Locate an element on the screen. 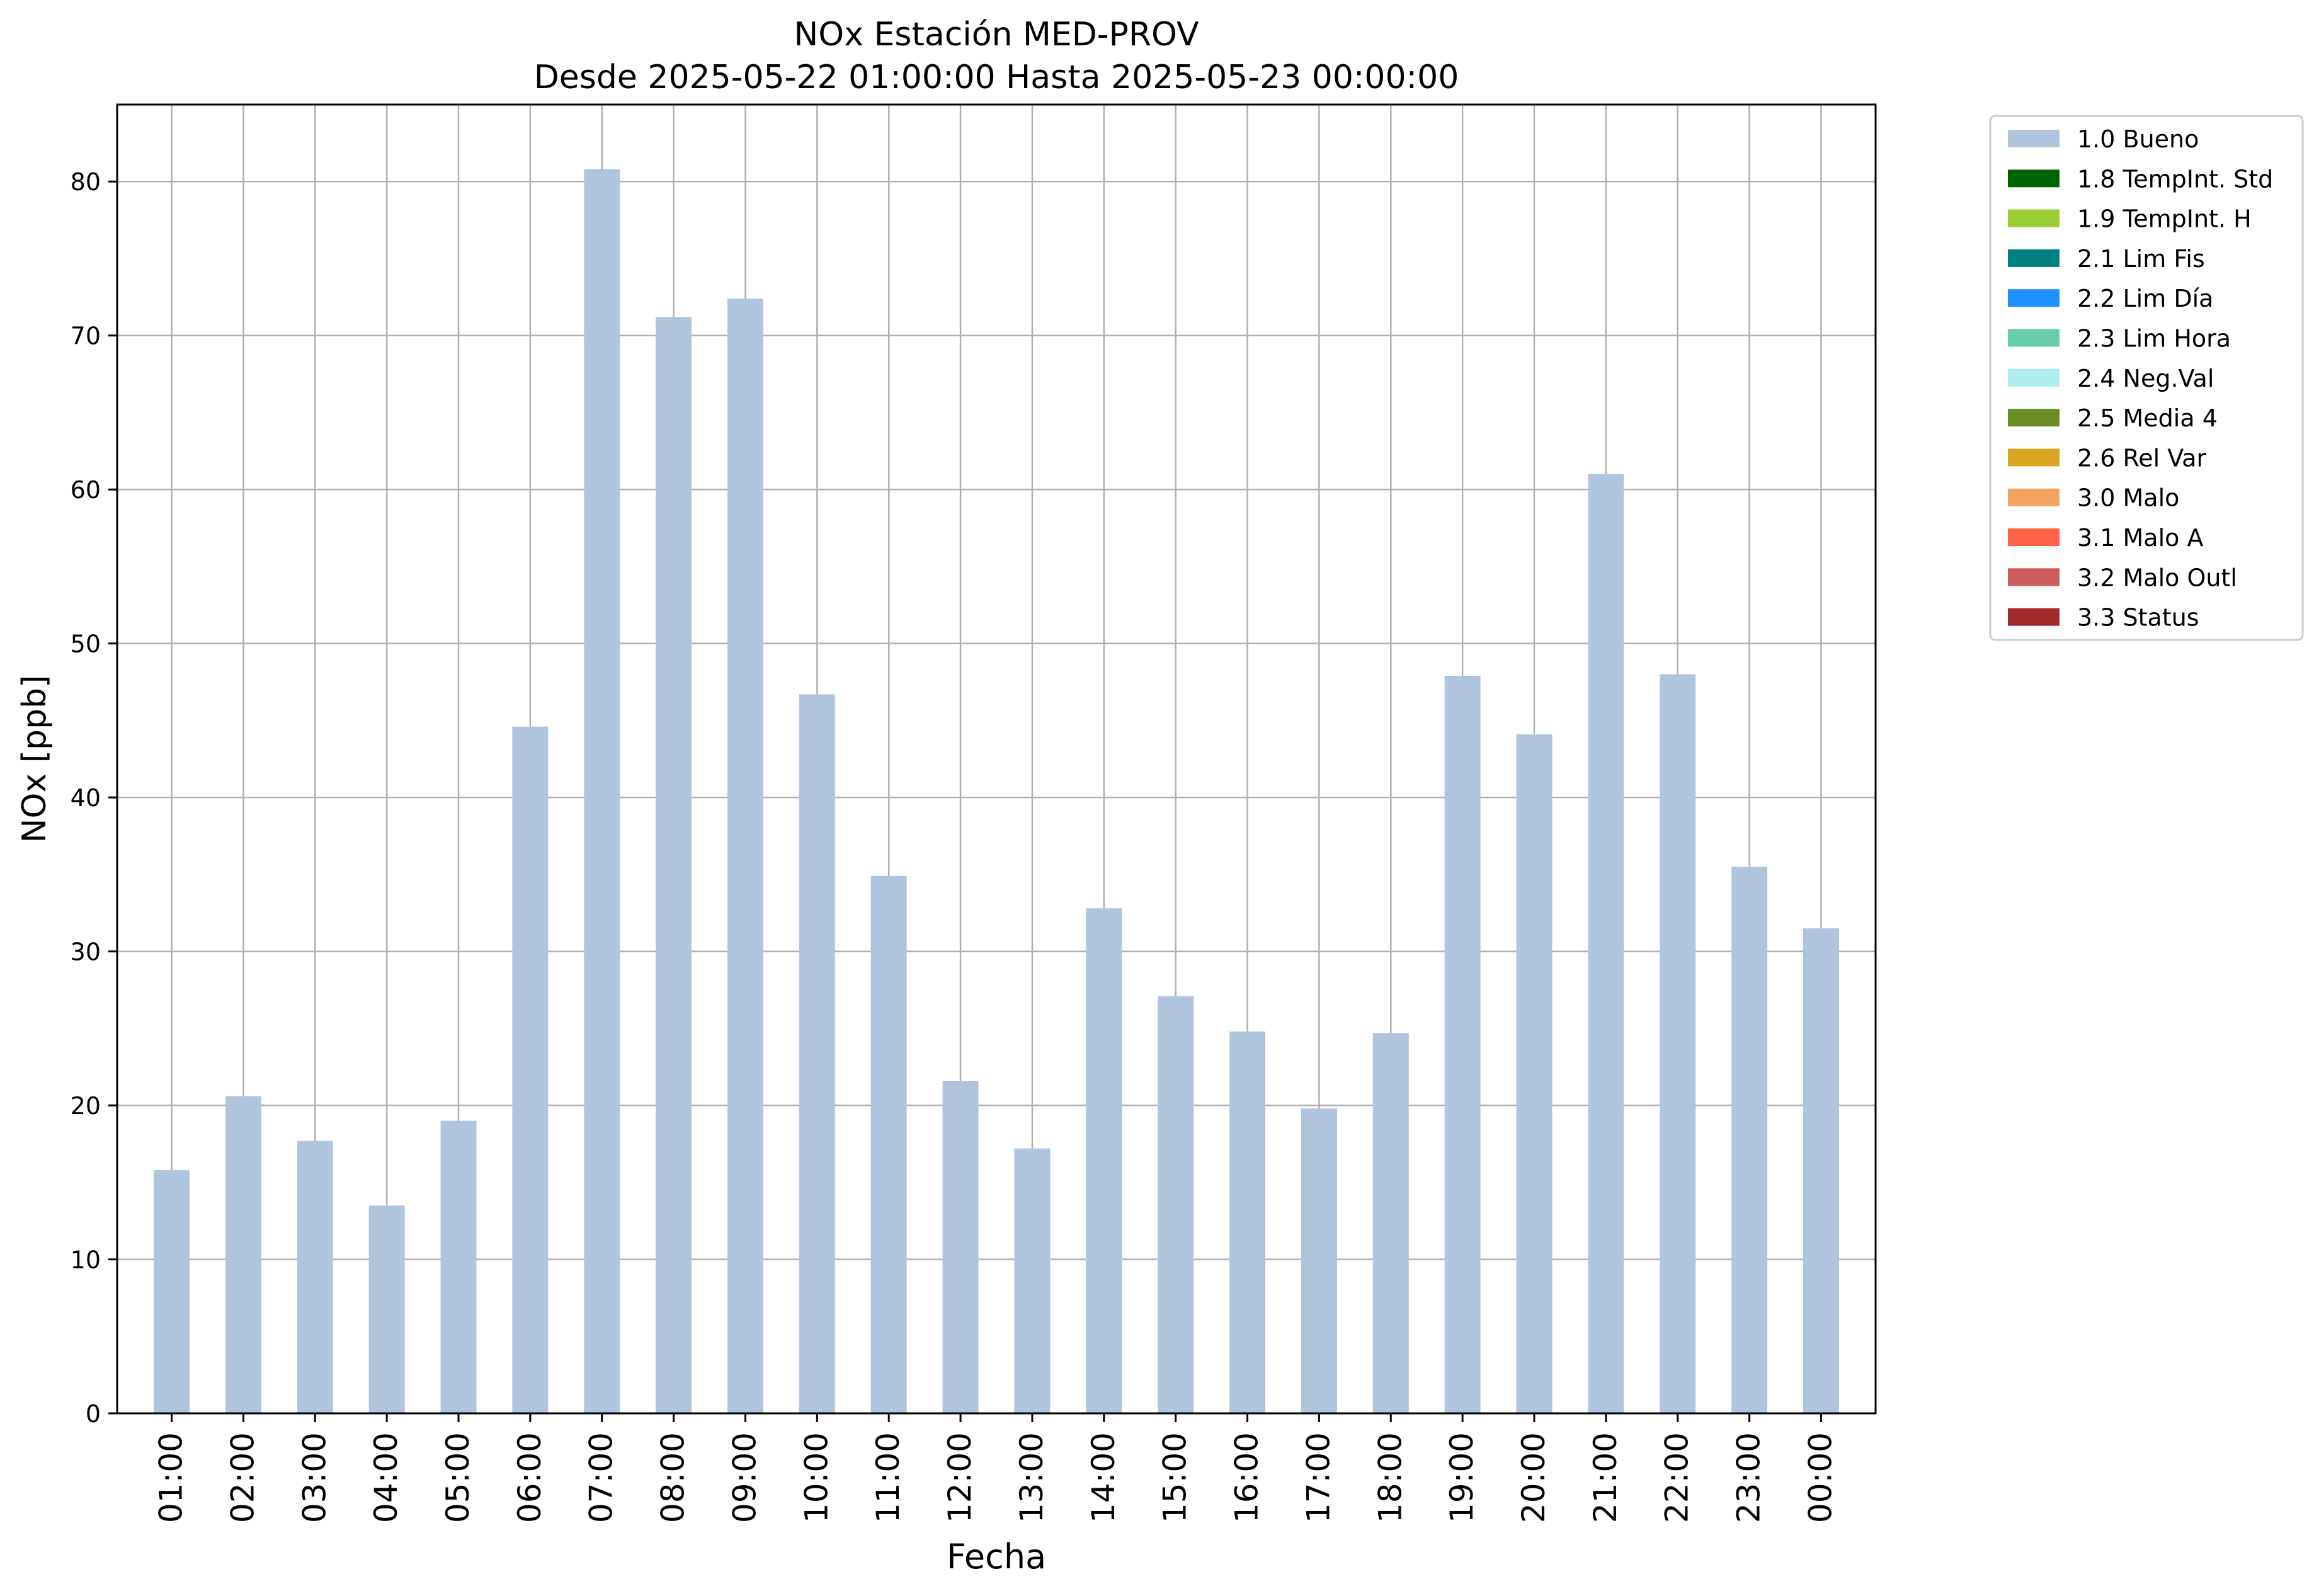  bar-13:00 is located at coordinates (1032, 1280).